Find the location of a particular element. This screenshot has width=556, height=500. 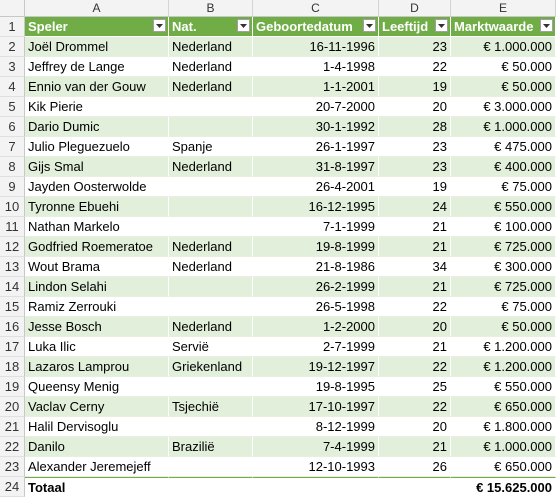

cell-speler: Alexander Jeremejeff is located at coordinates (97, 467).